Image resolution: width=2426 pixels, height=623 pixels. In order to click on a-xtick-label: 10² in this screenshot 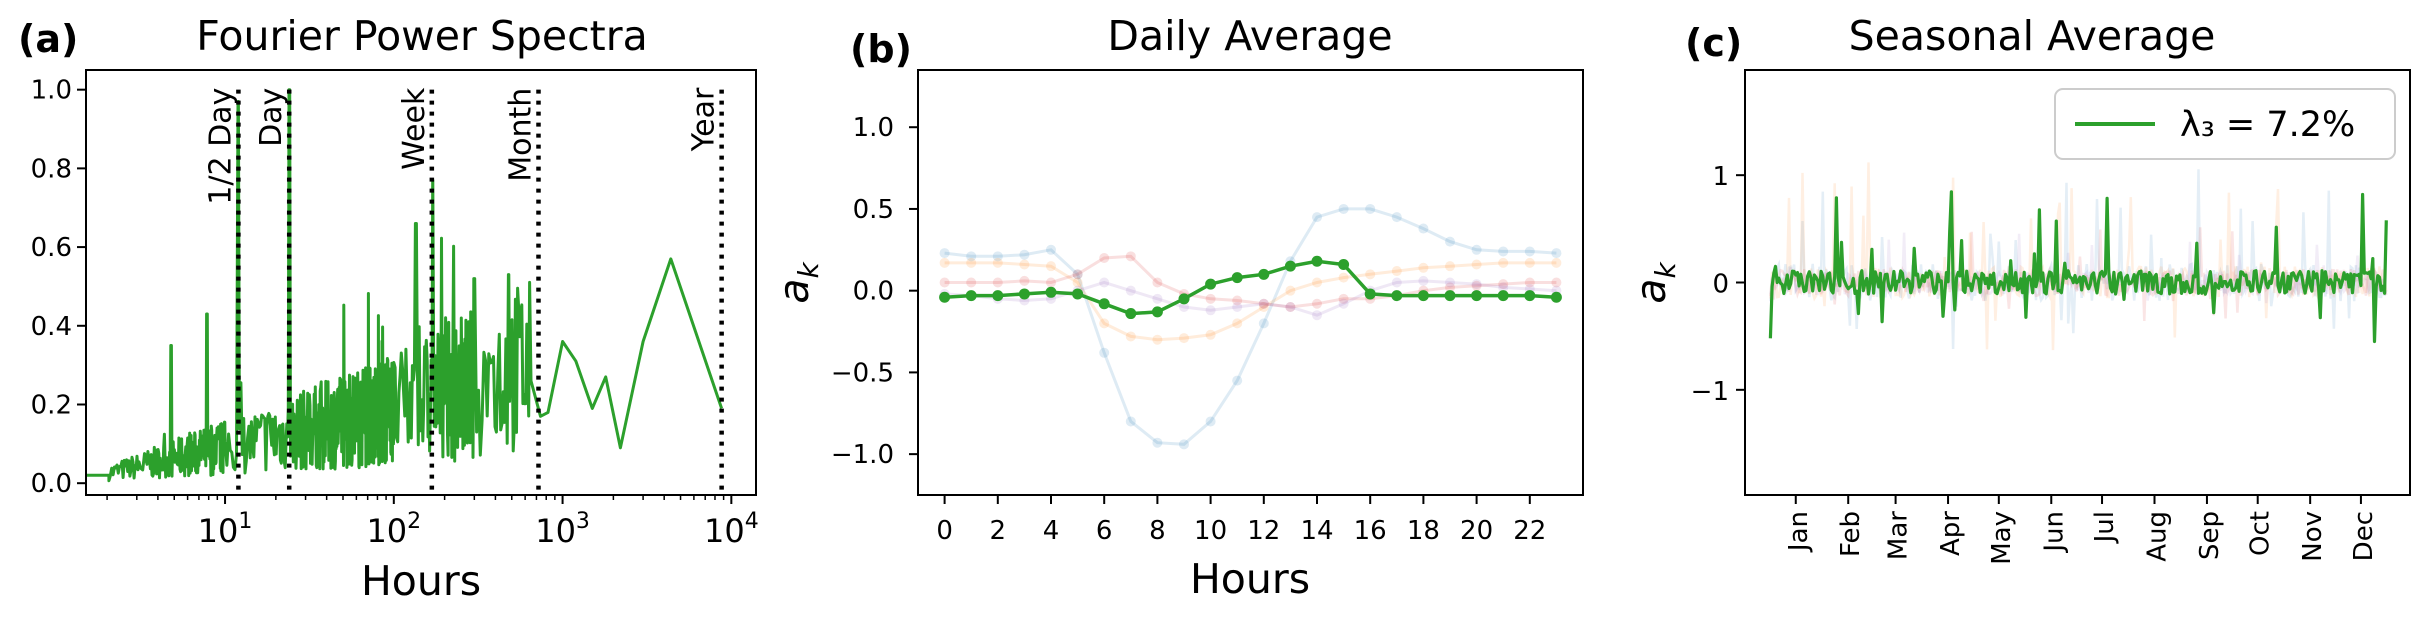, I will do `click(393, 529)`.